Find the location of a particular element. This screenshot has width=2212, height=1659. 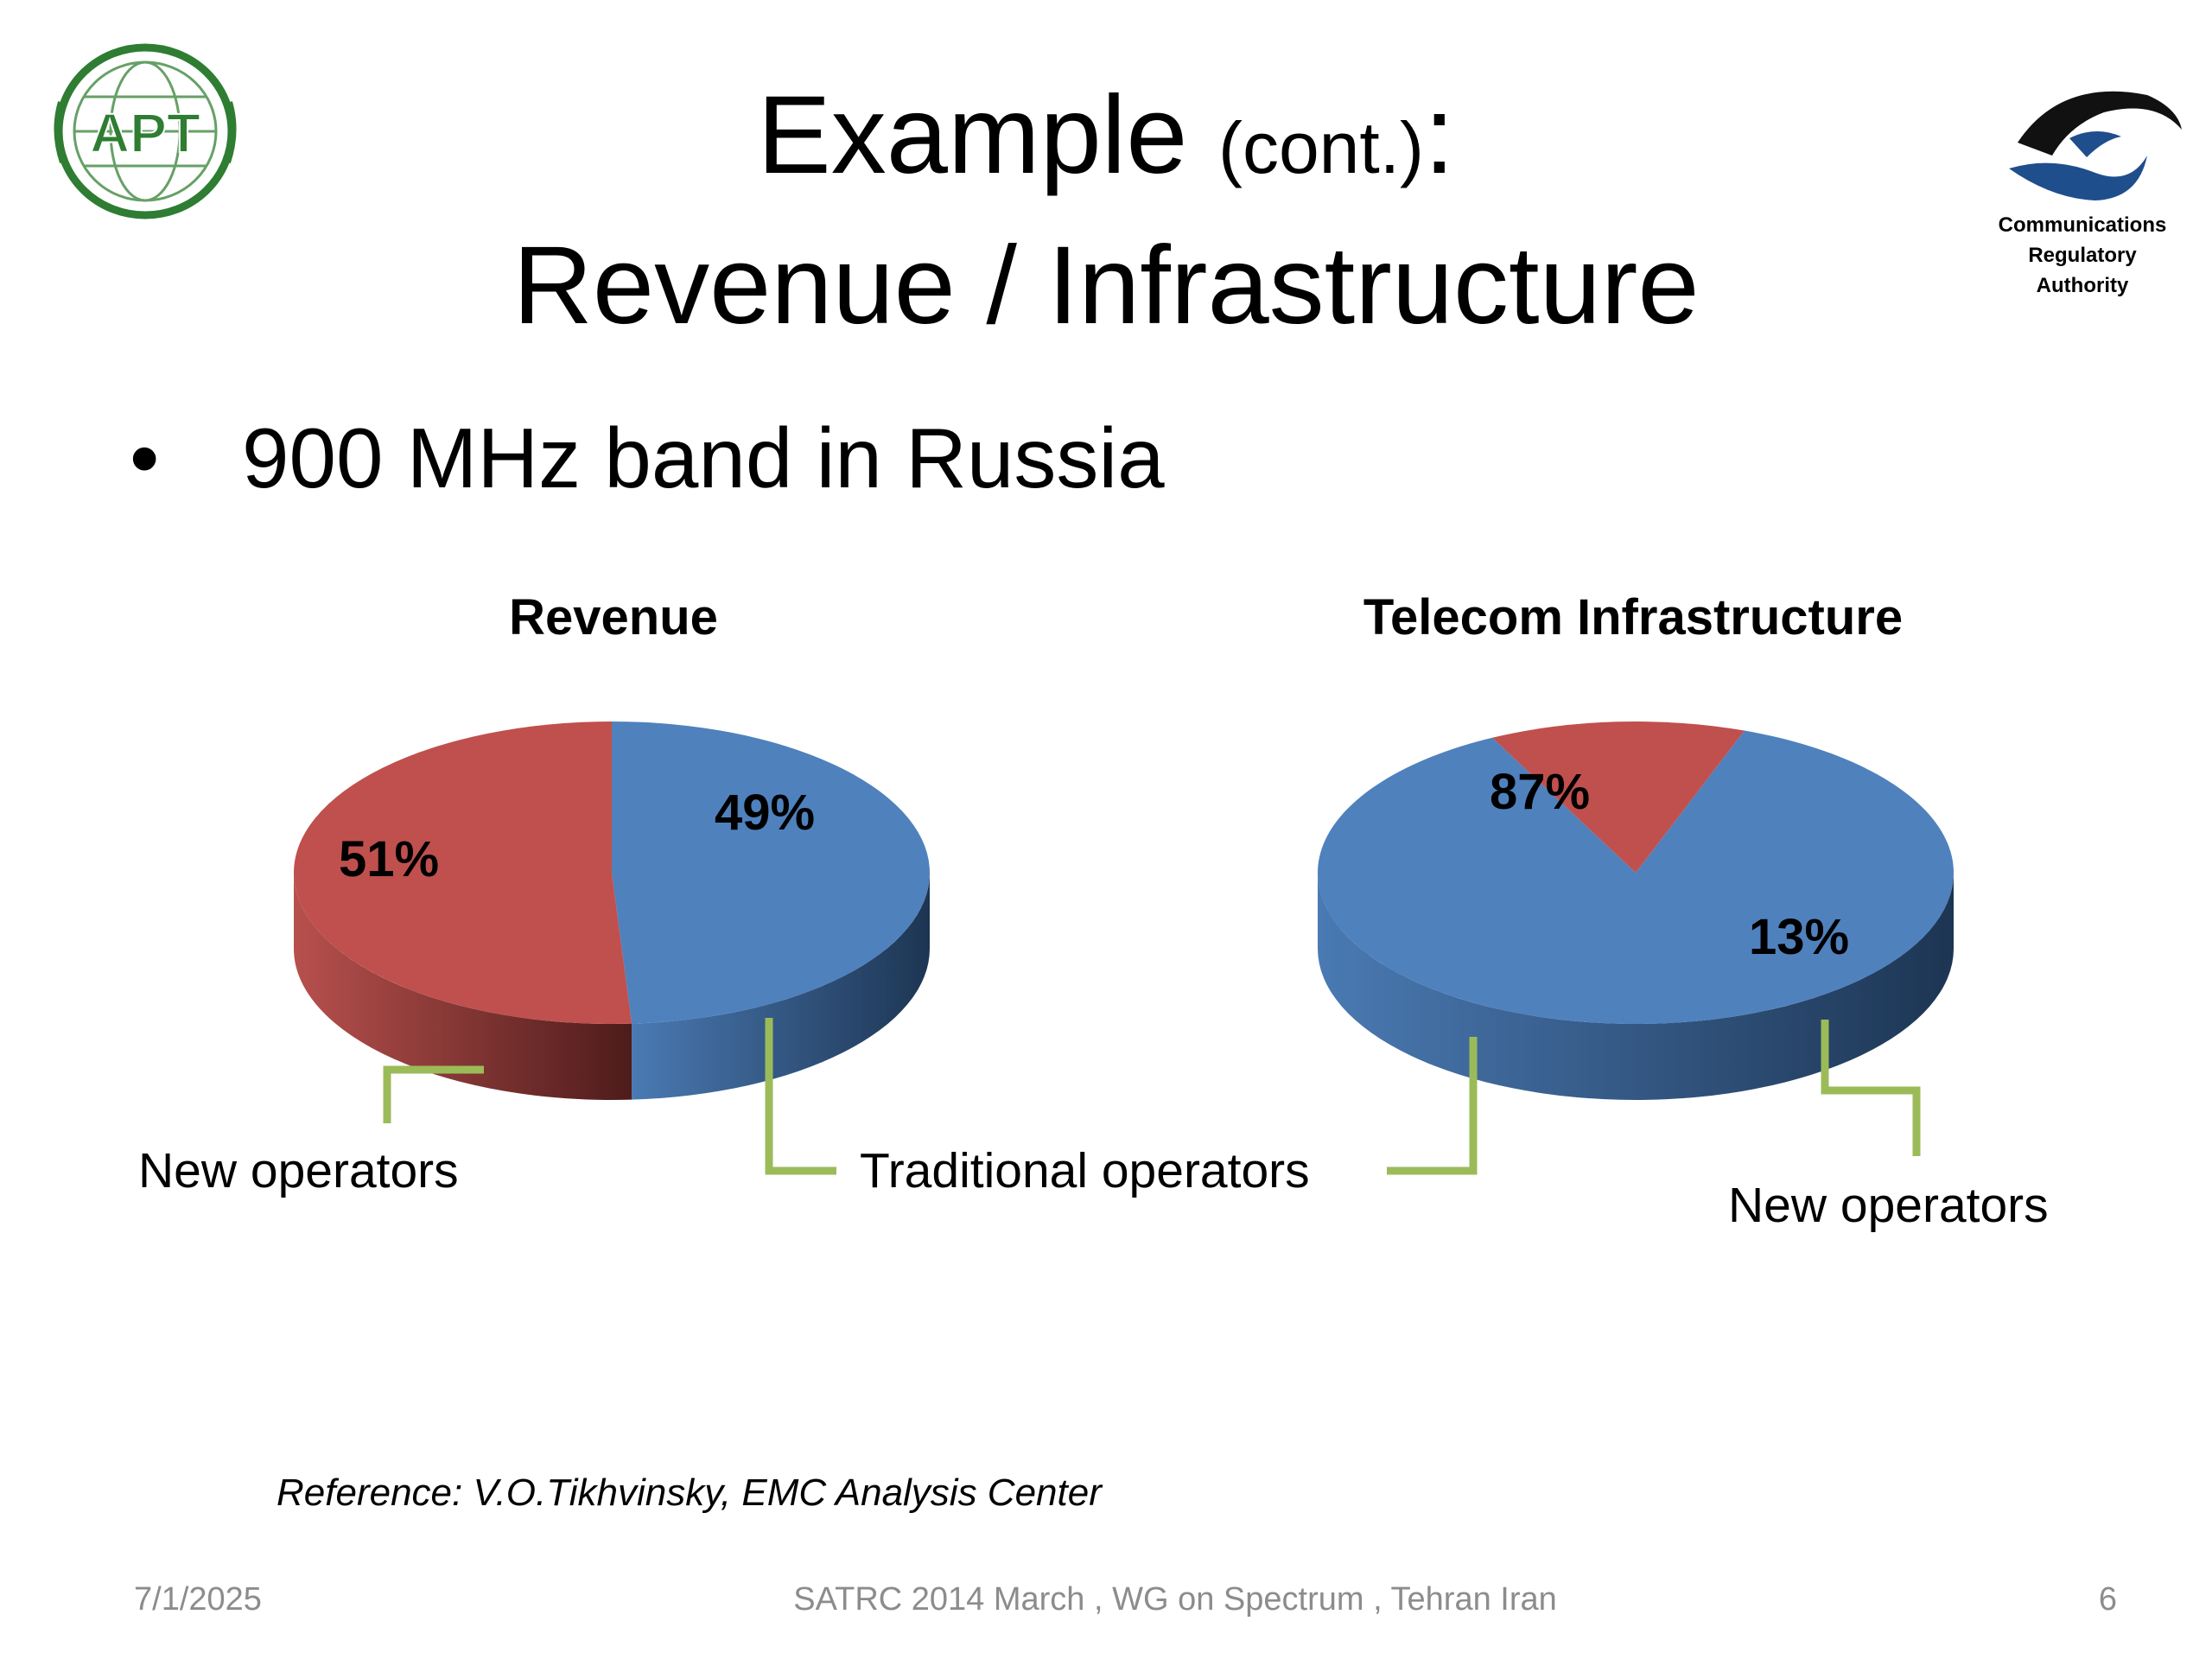

leader-line-infra-new is located at coordinates (1871, 1088).